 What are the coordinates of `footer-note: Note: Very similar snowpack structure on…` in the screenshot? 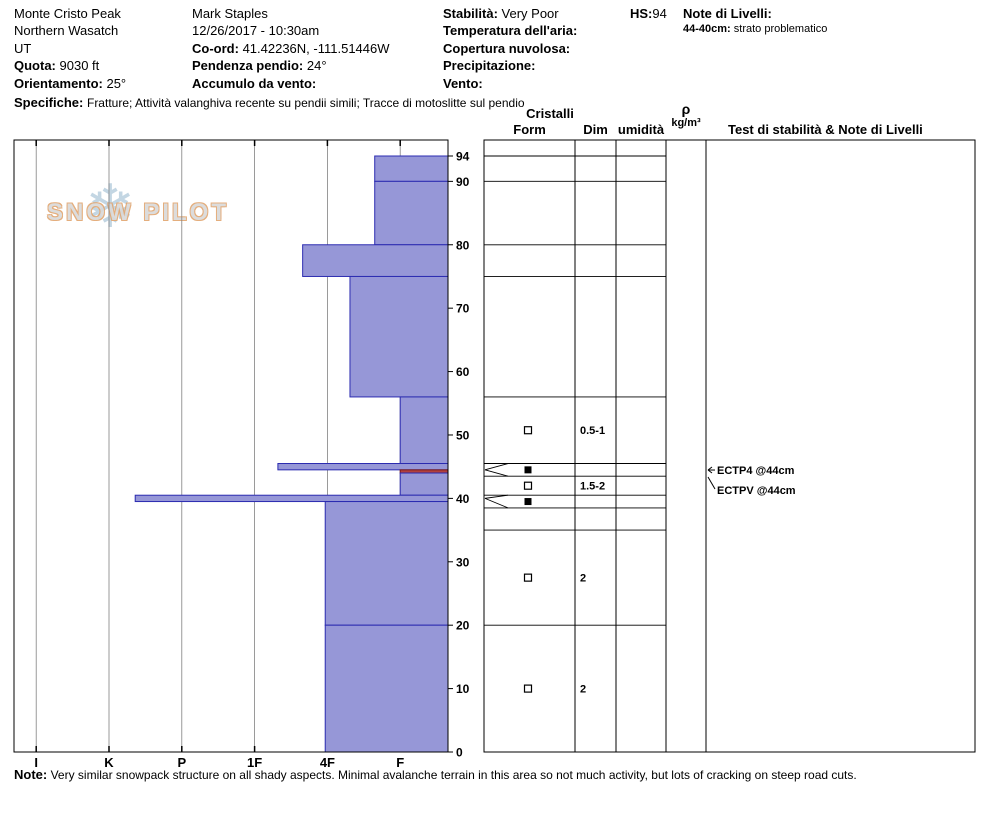 It's located at (435, 774).